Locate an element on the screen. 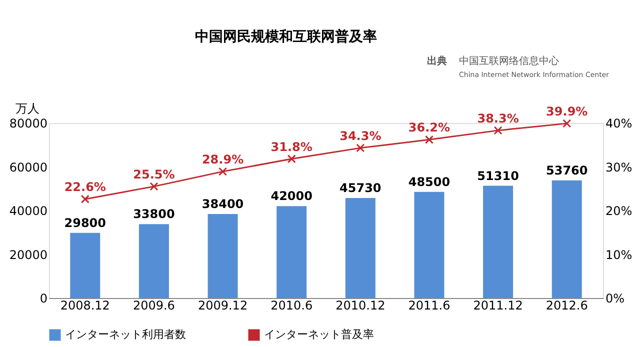  y-tick-label: 40000 is located at coordinates (28, 211).